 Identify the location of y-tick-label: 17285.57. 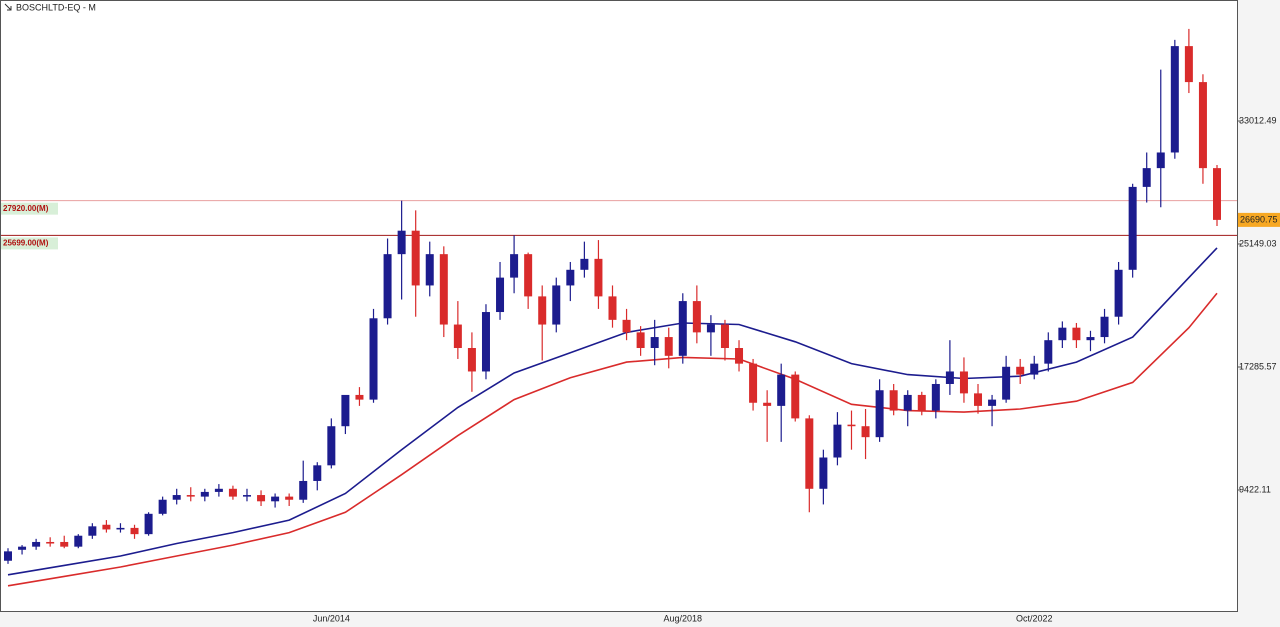
(1258, 366).